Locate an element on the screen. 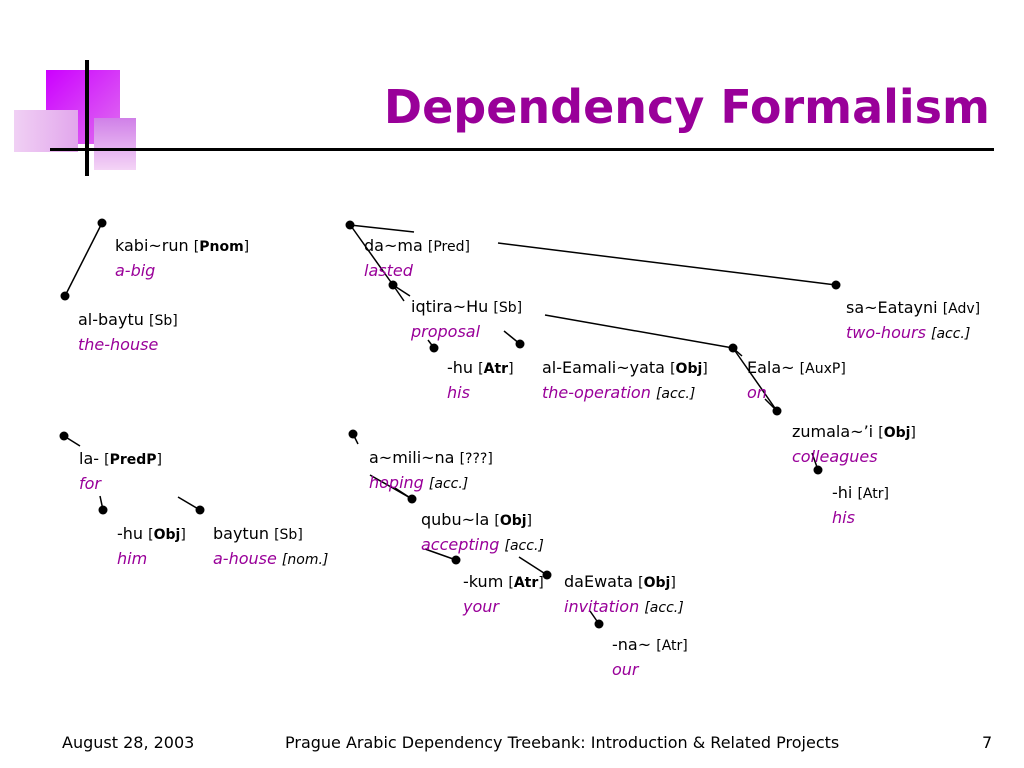 This screenshot has height=768, width=1024. node-saeatayni: sa~Eatayni [Adv] two-hours [acc.] is located at coordinates (913, 321).